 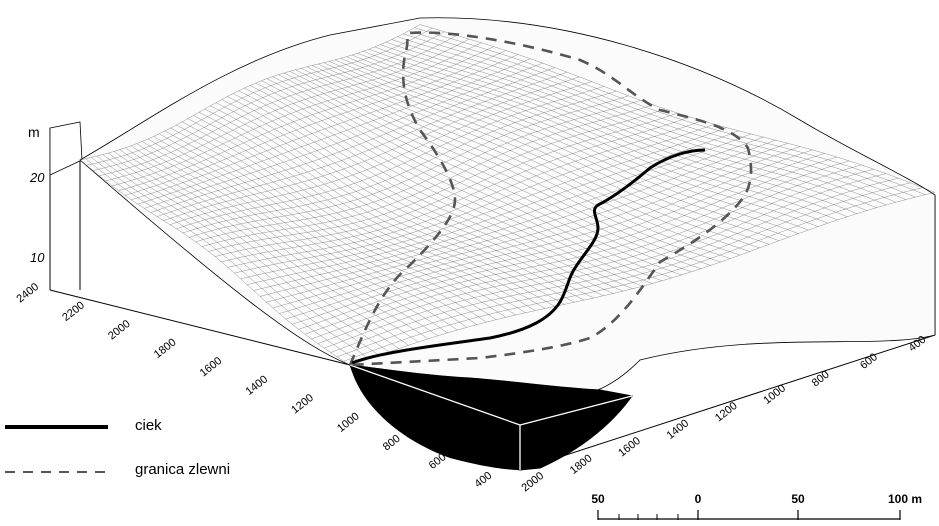 What do you see at coordinates (119, 330) in the screenshot?
I see `left-axis-tick-2000: 2000` at bounding box center [119, 330].